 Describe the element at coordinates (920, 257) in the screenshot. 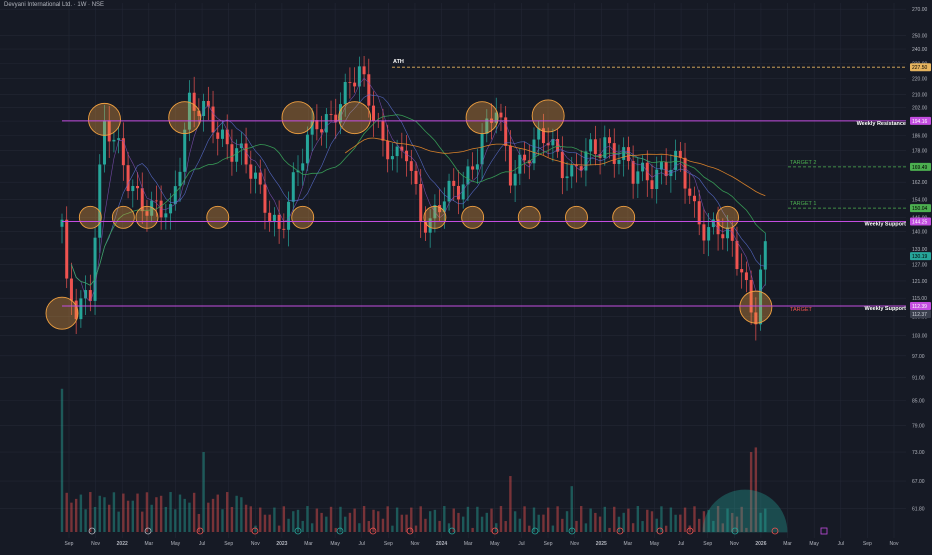

I see `price-axis-tag-label: 130.19` at that location.